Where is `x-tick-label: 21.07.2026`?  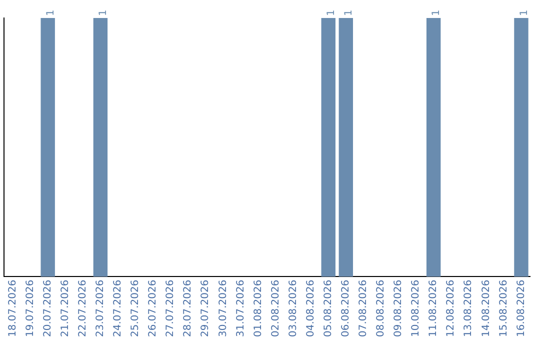 x-tick-label: 21.07.2026 is located at coordinates (65, 309).